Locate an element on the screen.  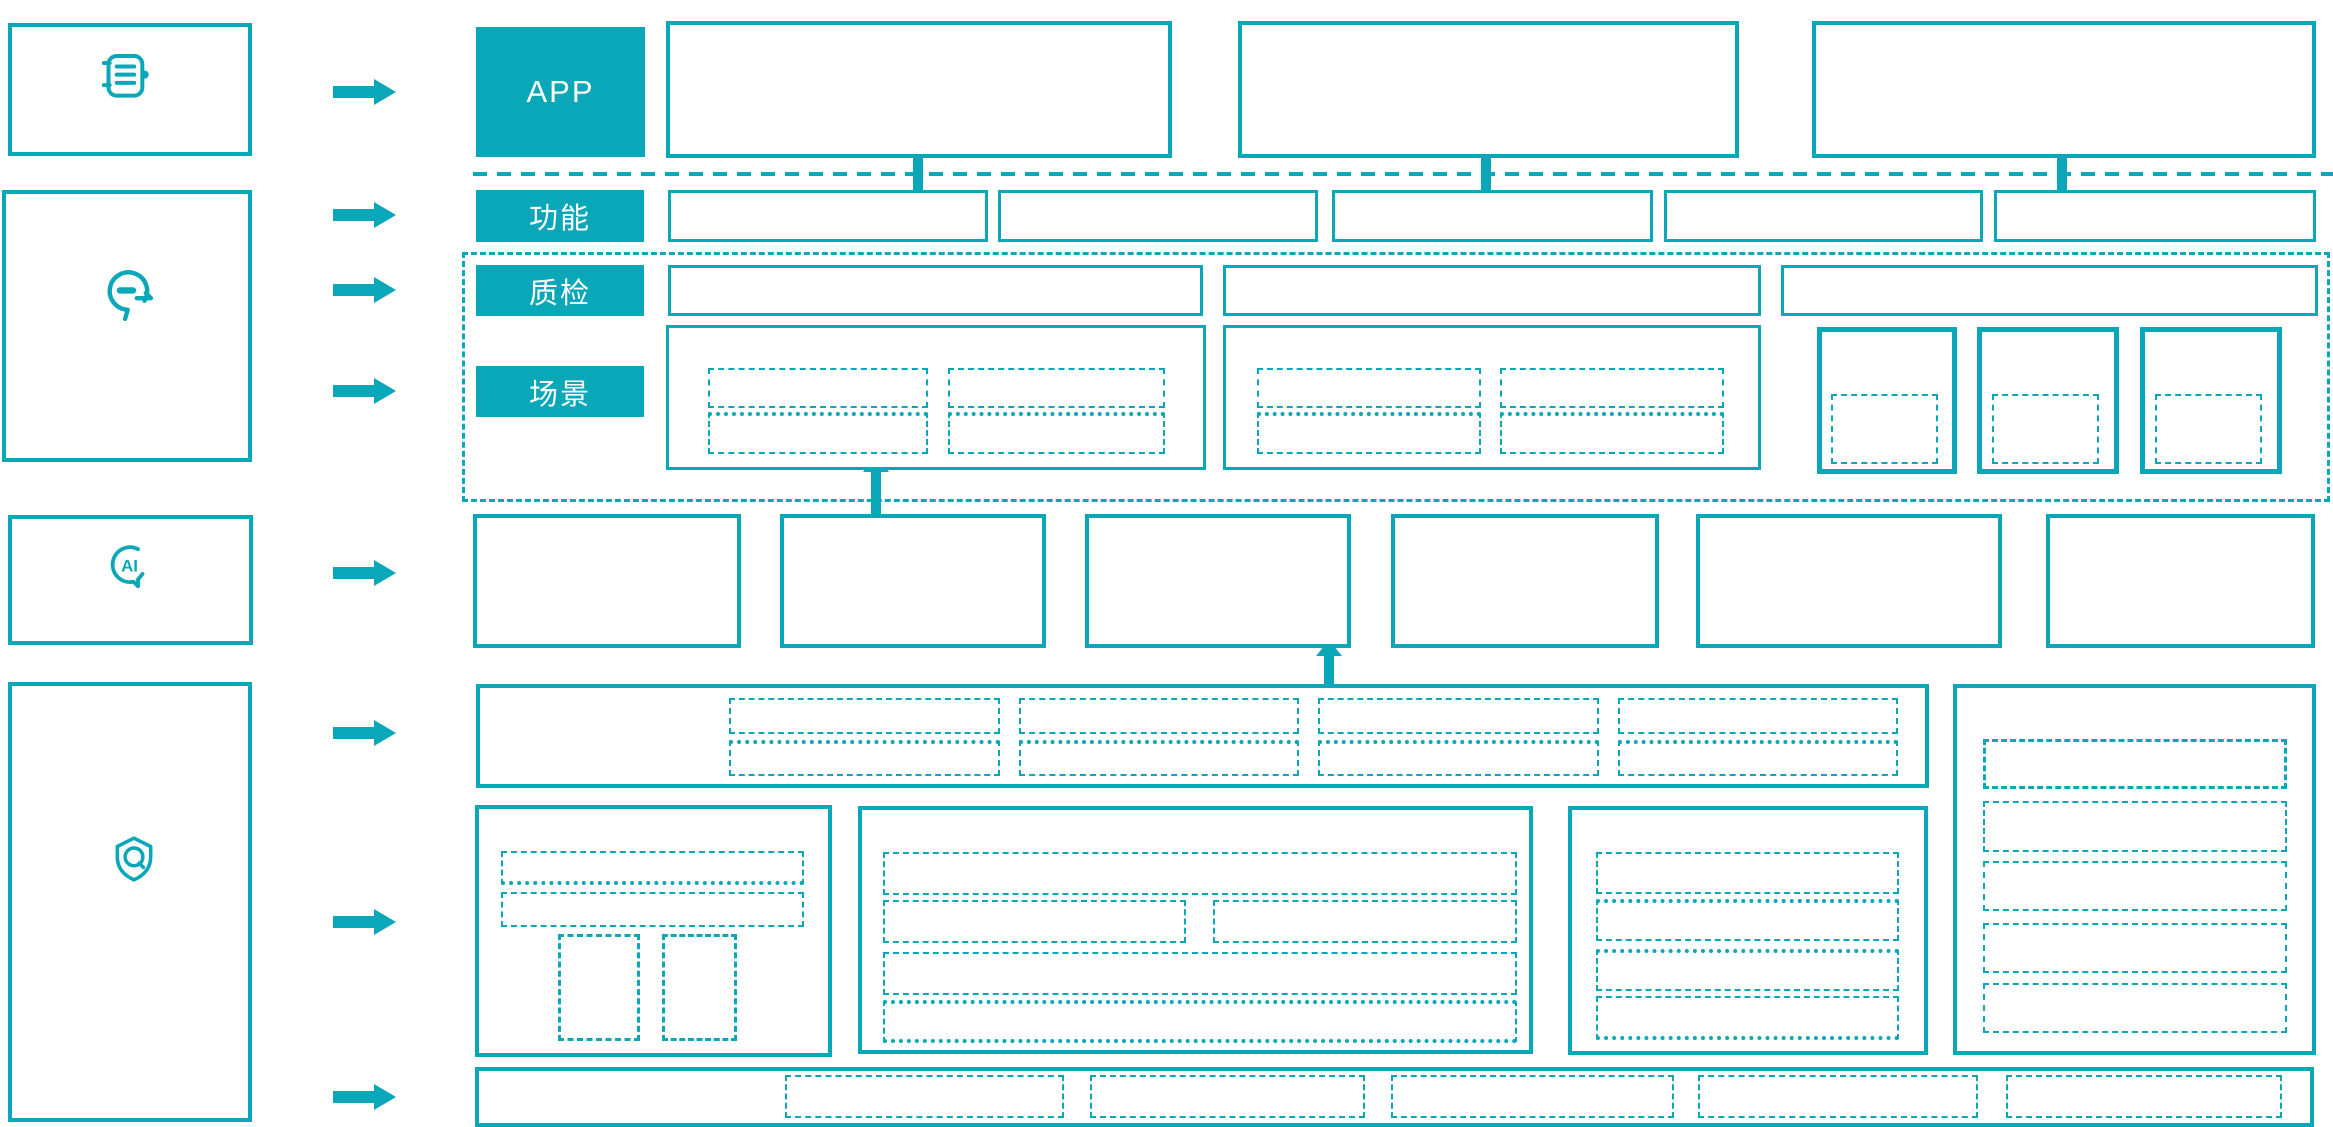
app-label-text: APP is located at coordinates (560, 91).